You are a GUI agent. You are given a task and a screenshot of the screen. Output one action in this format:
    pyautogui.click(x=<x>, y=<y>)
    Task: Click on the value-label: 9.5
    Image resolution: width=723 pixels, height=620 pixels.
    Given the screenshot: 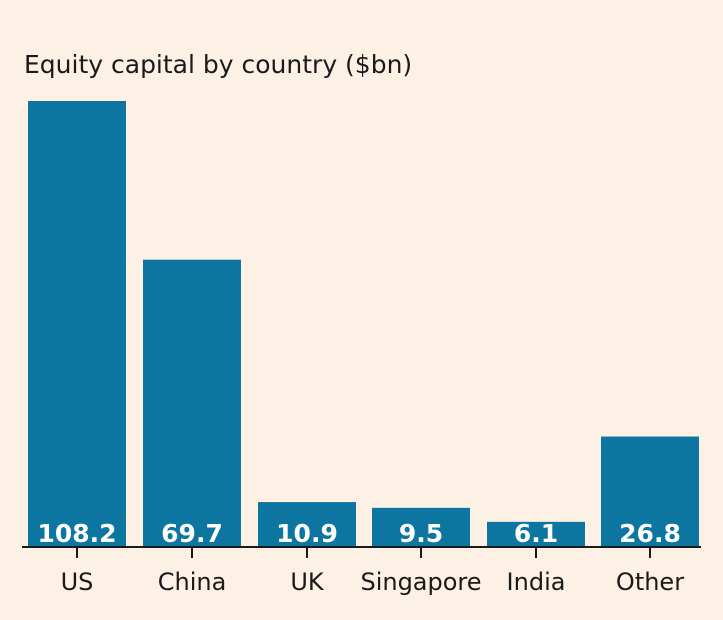 What is the action you would take?
    pyautogui.click(x=421, y=533)
    